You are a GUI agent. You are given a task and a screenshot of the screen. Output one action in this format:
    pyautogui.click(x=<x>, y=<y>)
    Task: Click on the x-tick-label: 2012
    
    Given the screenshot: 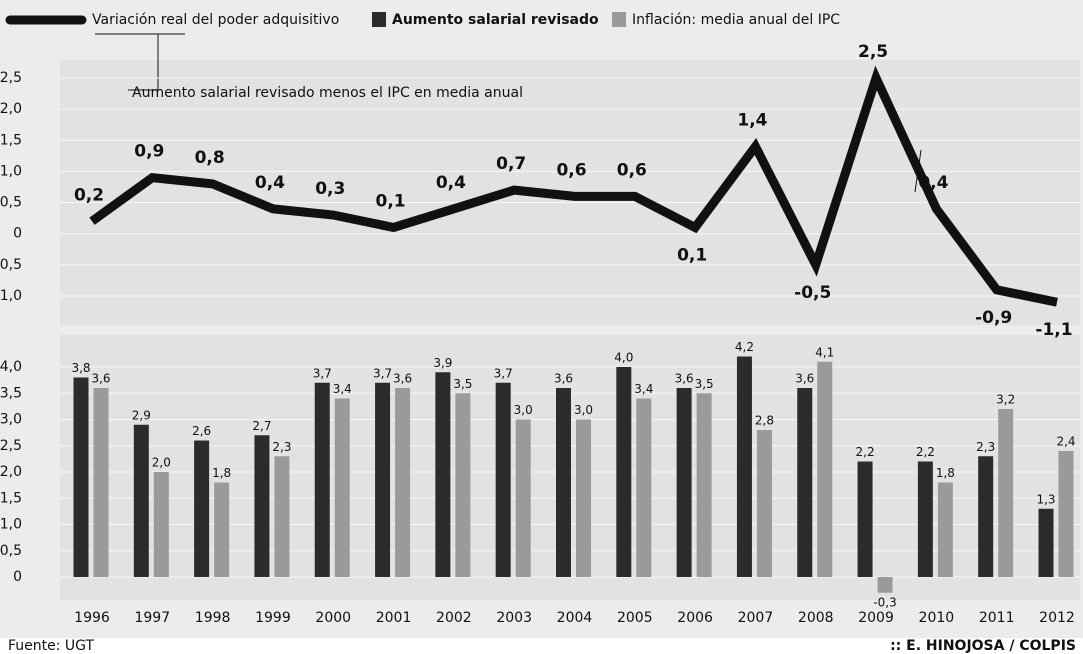 What is the action you would take?
    pyautogui.click(x=1057, y=618)
    